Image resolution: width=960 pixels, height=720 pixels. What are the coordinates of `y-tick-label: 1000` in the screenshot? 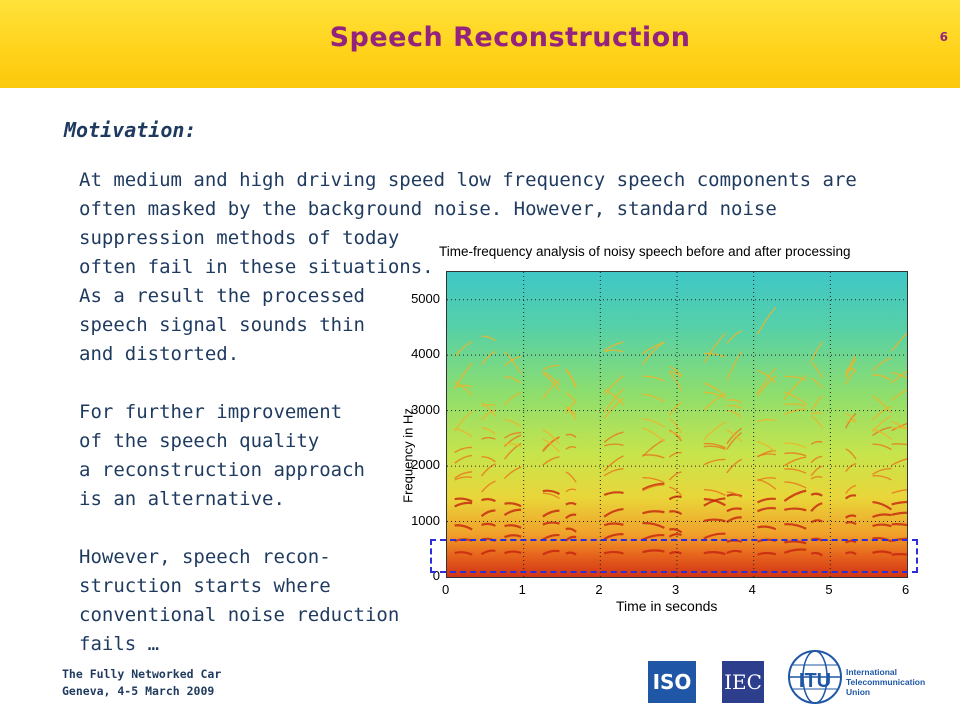 It's located at (425, 520).